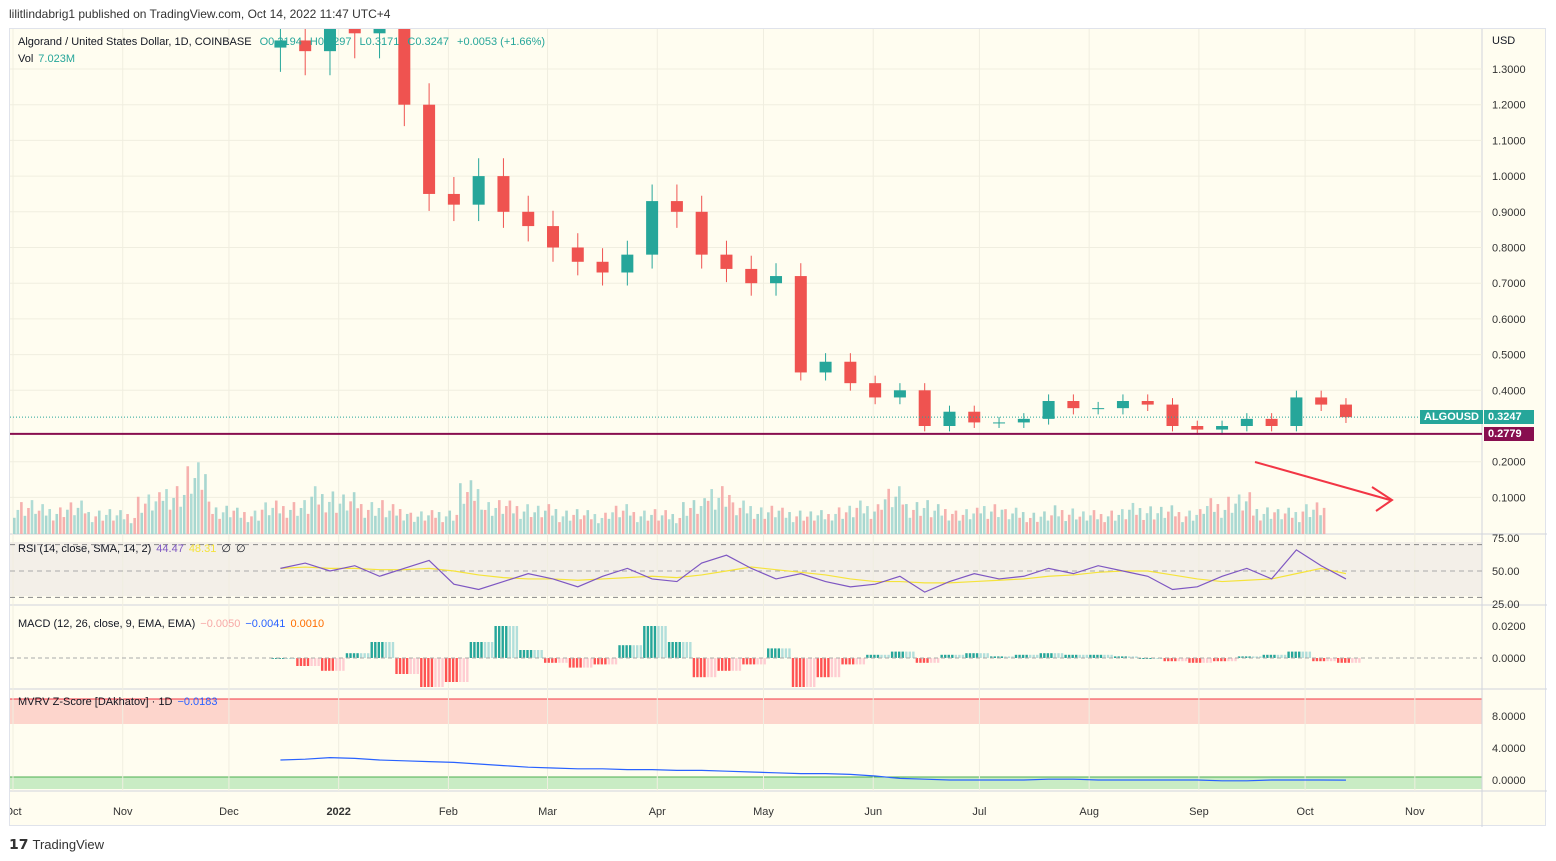  What do you see at coordinates (746, 783) in the screenshot?
I see `mvrv-undervalued-zone` at bounding box center [746, 783].